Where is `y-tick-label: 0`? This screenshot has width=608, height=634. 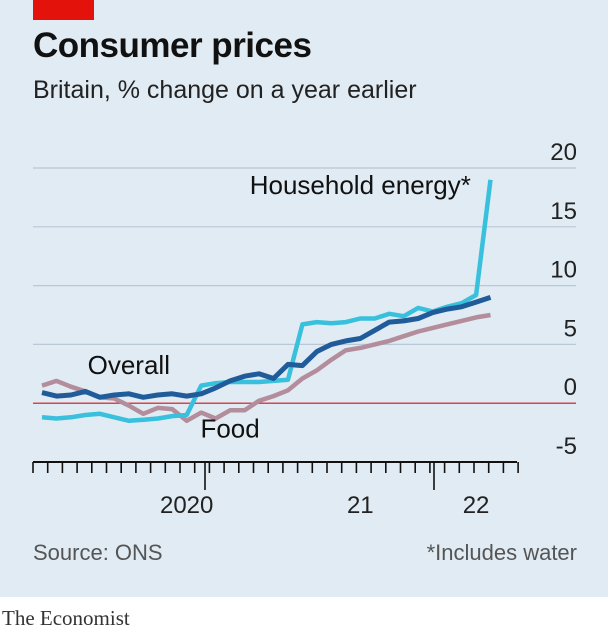
y-tick-label: 0 is located at coordinates (570, 387).